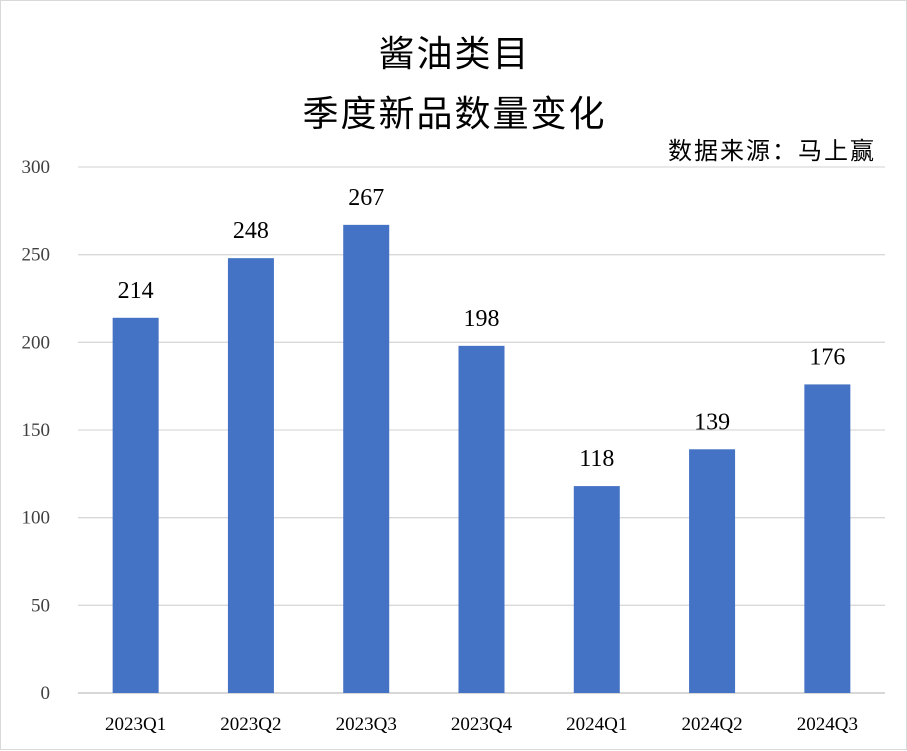  Describe the element at coordinates (482, 319) in the screenshot. I see `data-label: 198` at that location.